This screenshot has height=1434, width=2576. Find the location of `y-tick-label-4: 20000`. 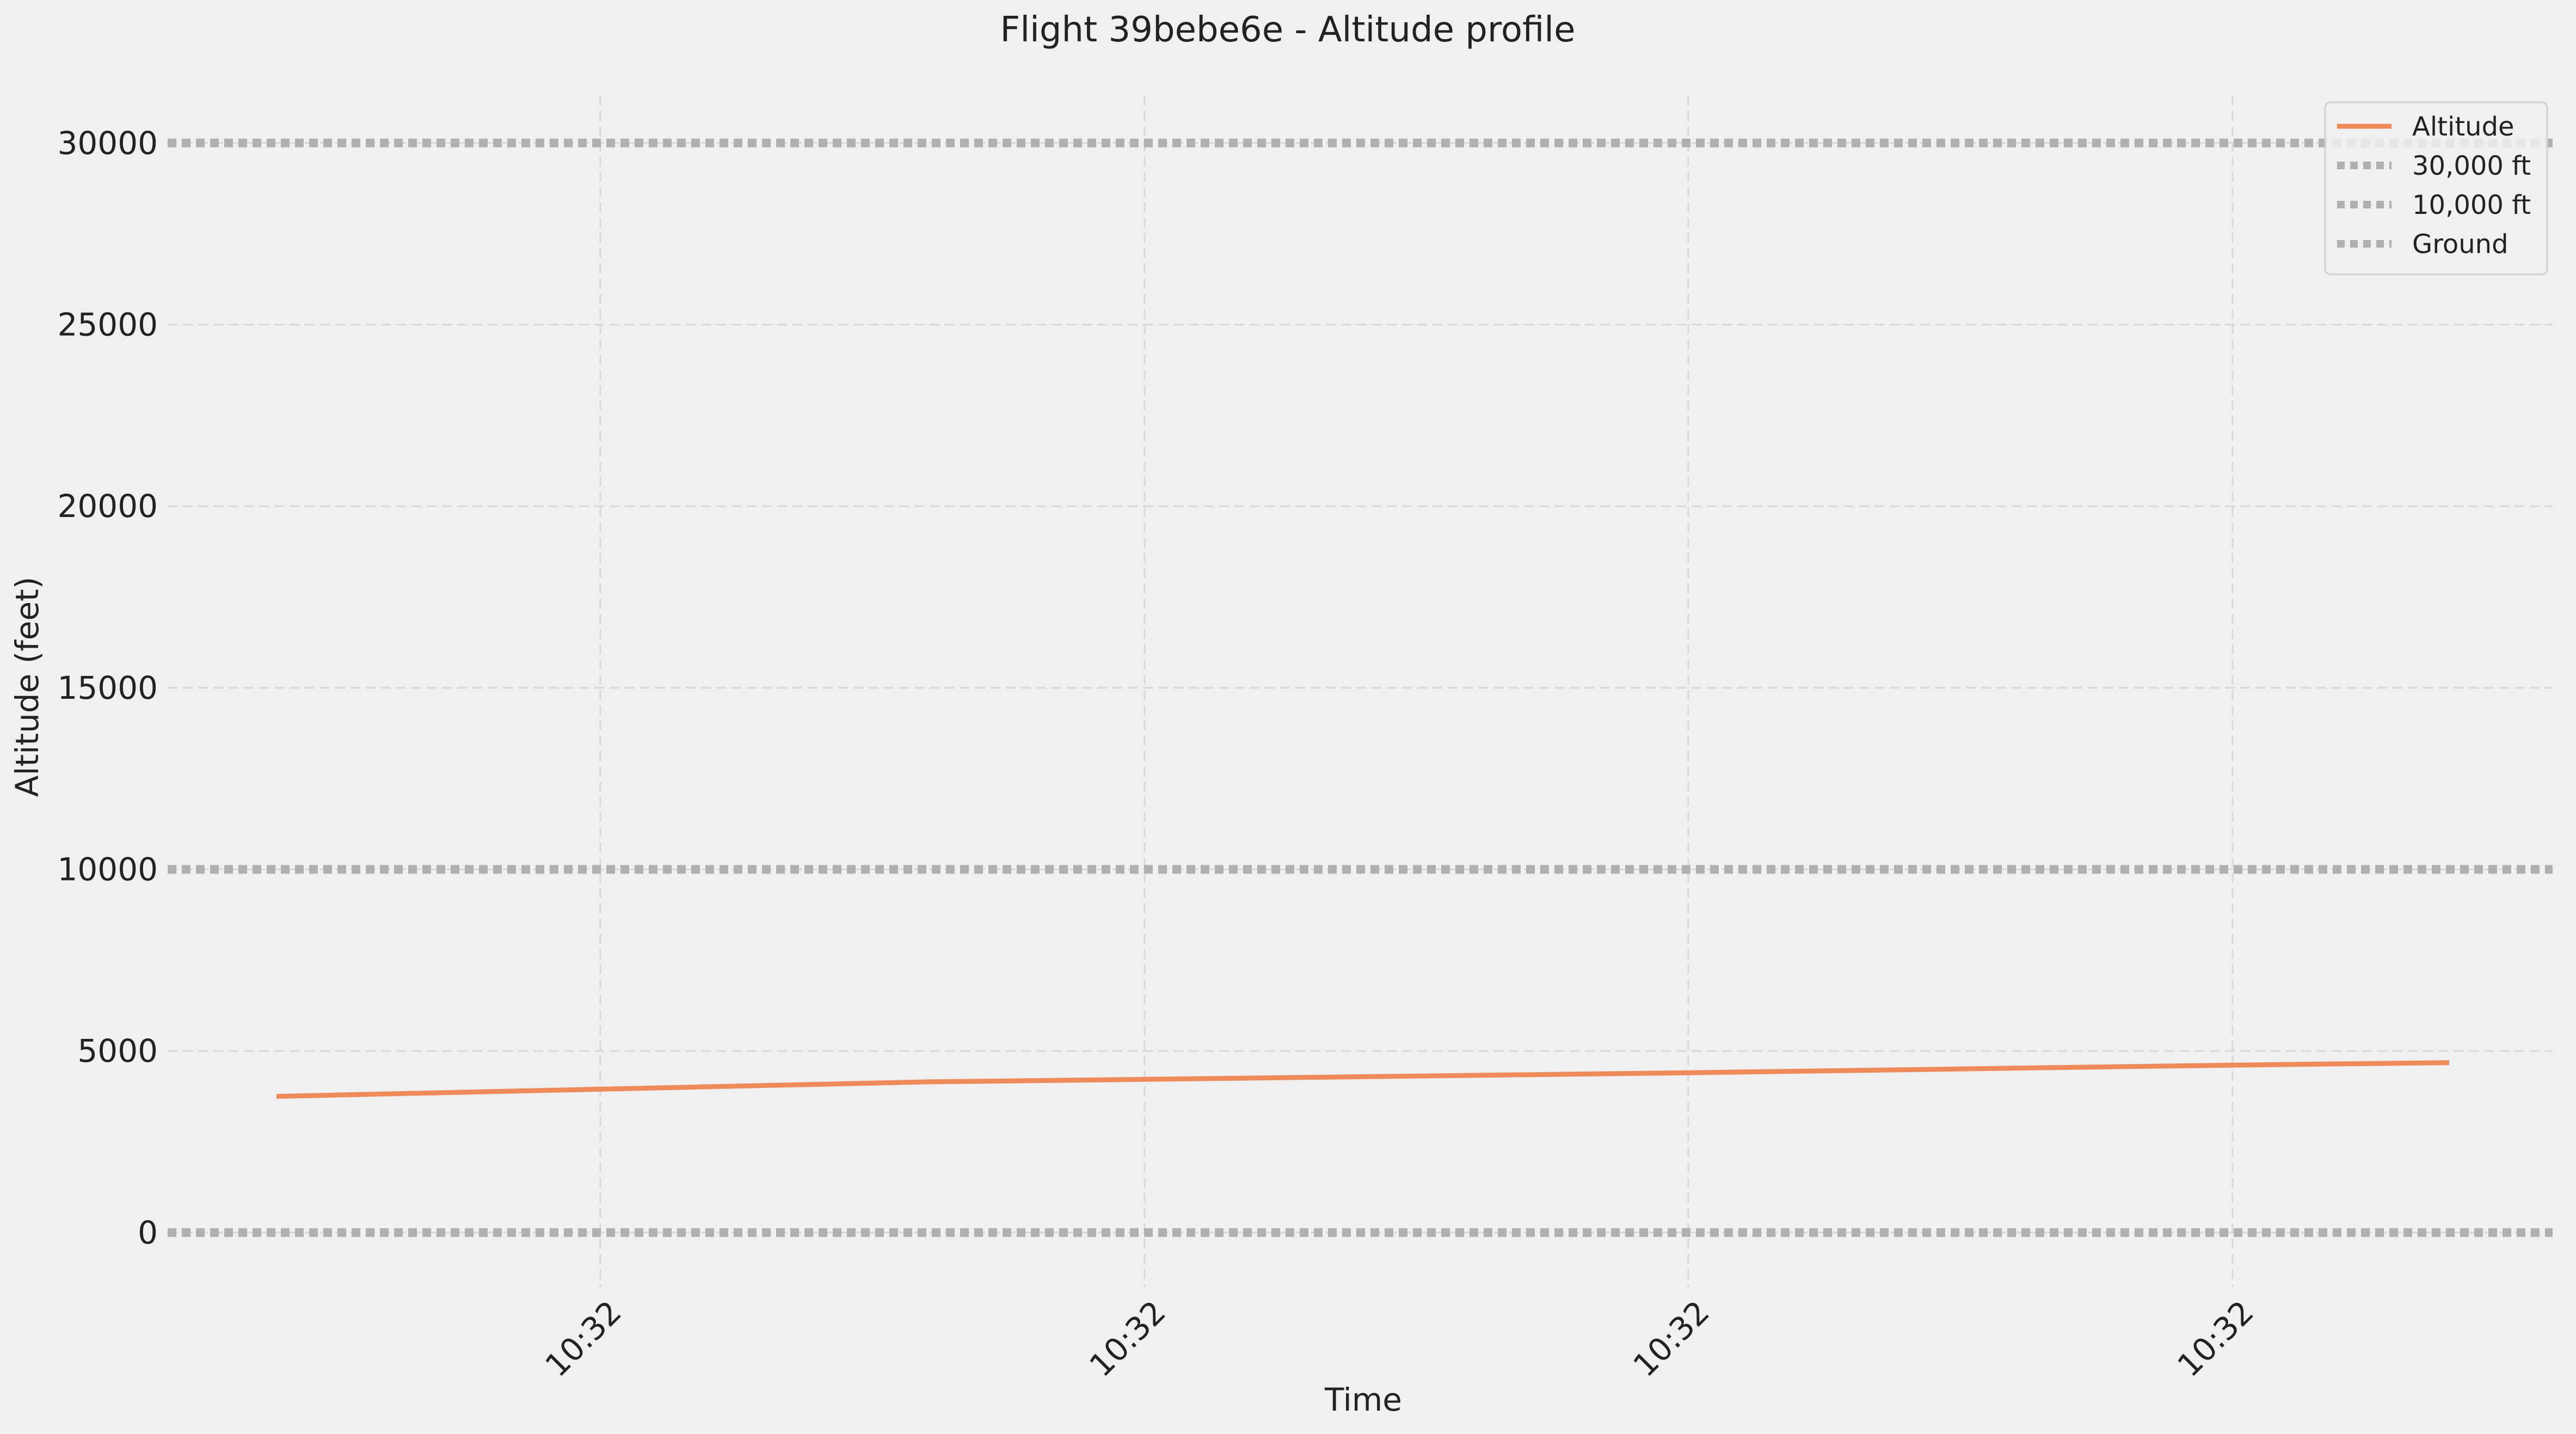

y-tick-label-4: 20000 is located at coordinates (107, 506).